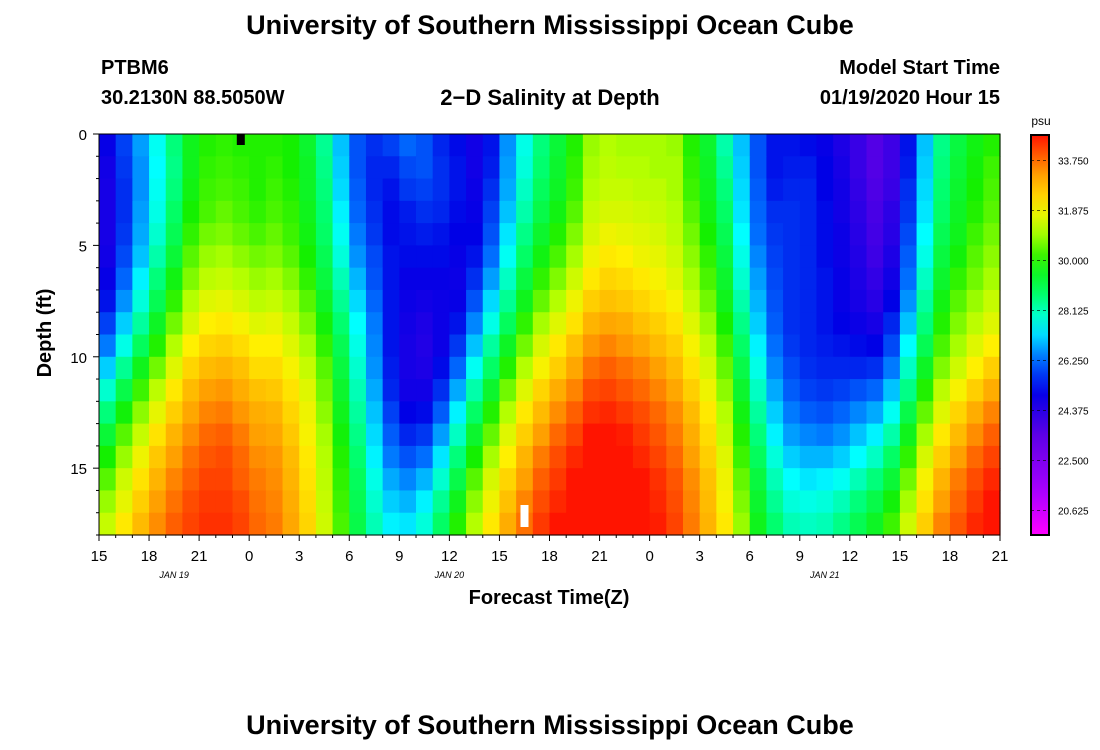 The width and height of the screenshot is (1100, 750). I want to click on y-axis-ticks: 0 5 10 15, so click(84, 331).